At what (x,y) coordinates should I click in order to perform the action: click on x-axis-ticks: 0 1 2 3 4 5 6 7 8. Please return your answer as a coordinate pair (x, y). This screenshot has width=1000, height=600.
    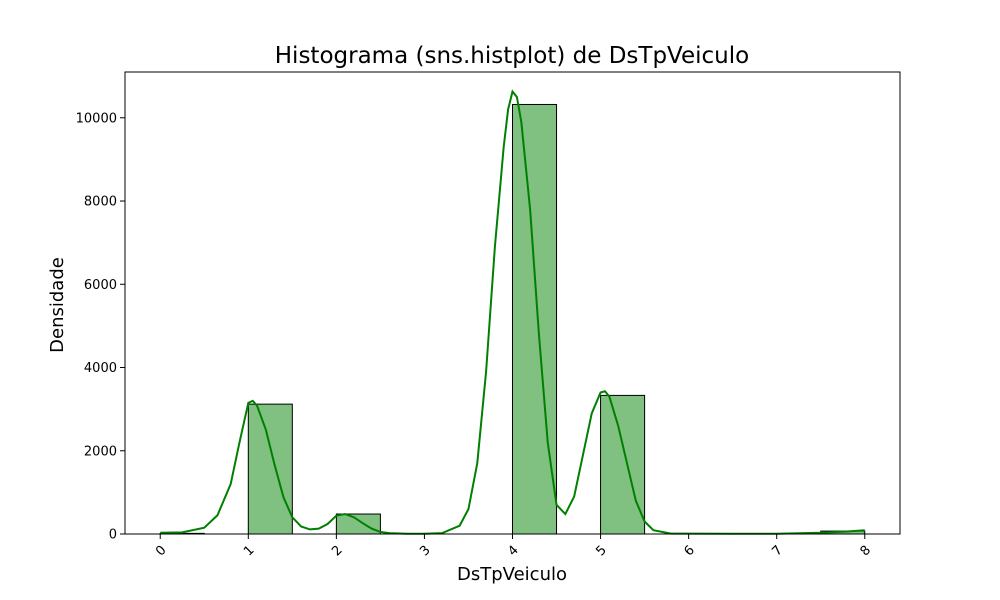
    Looking at the image, I should click on (513, 546).